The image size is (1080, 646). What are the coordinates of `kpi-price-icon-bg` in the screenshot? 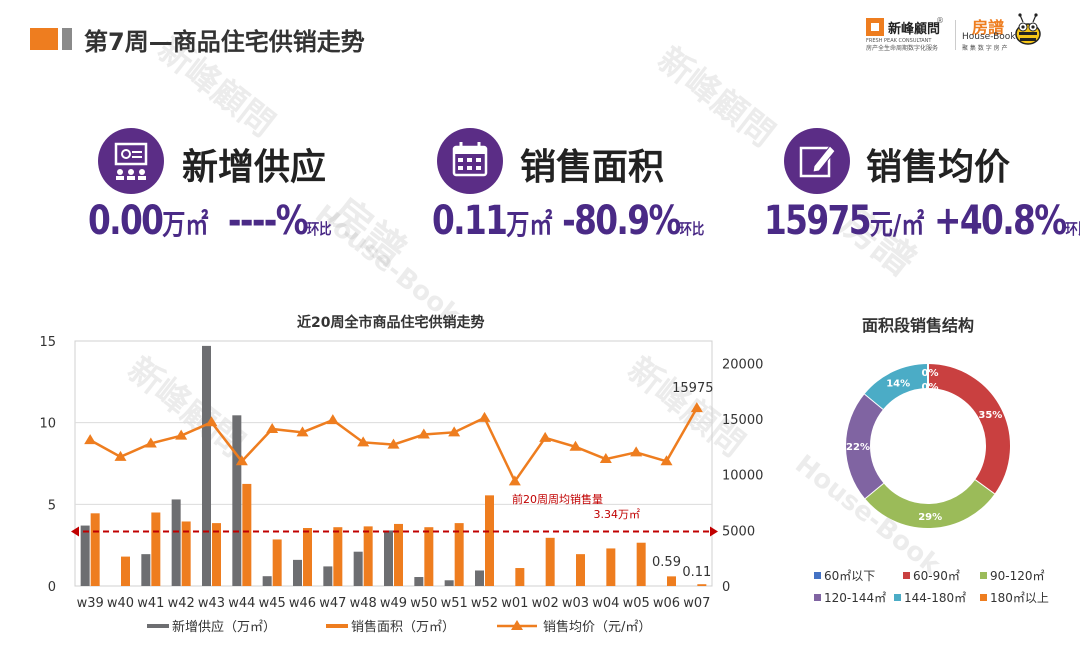 It's located at (817, 161).